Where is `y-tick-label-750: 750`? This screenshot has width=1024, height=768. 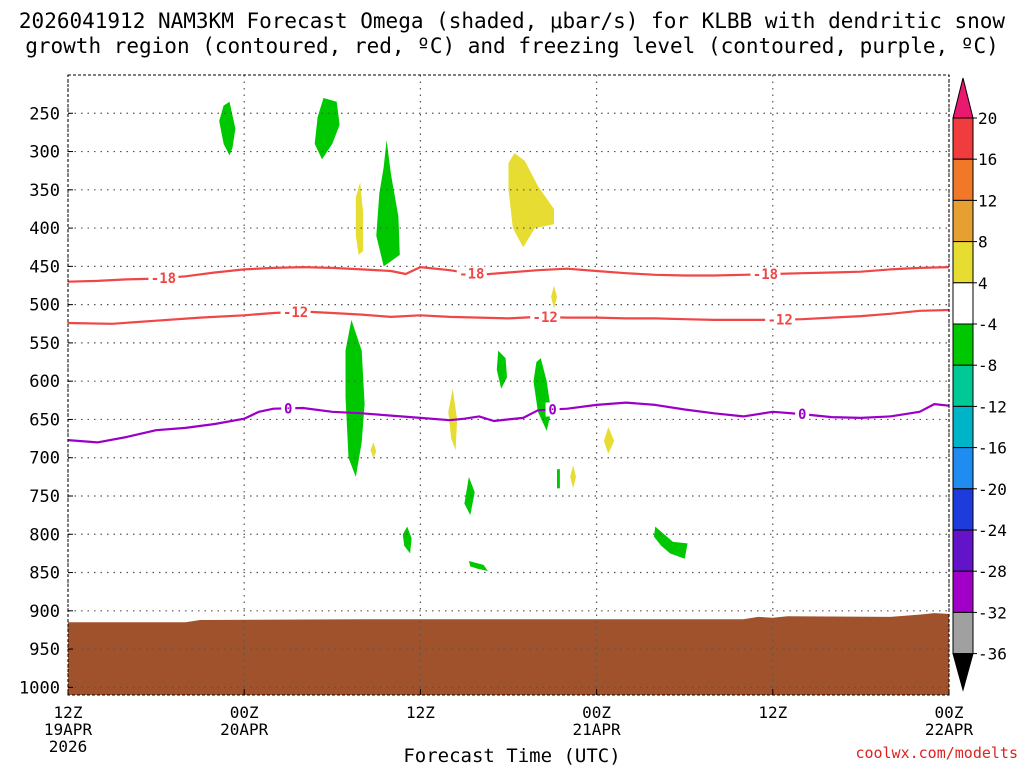 y-tick-label-750: 750 is located at coordinates (44, 497).